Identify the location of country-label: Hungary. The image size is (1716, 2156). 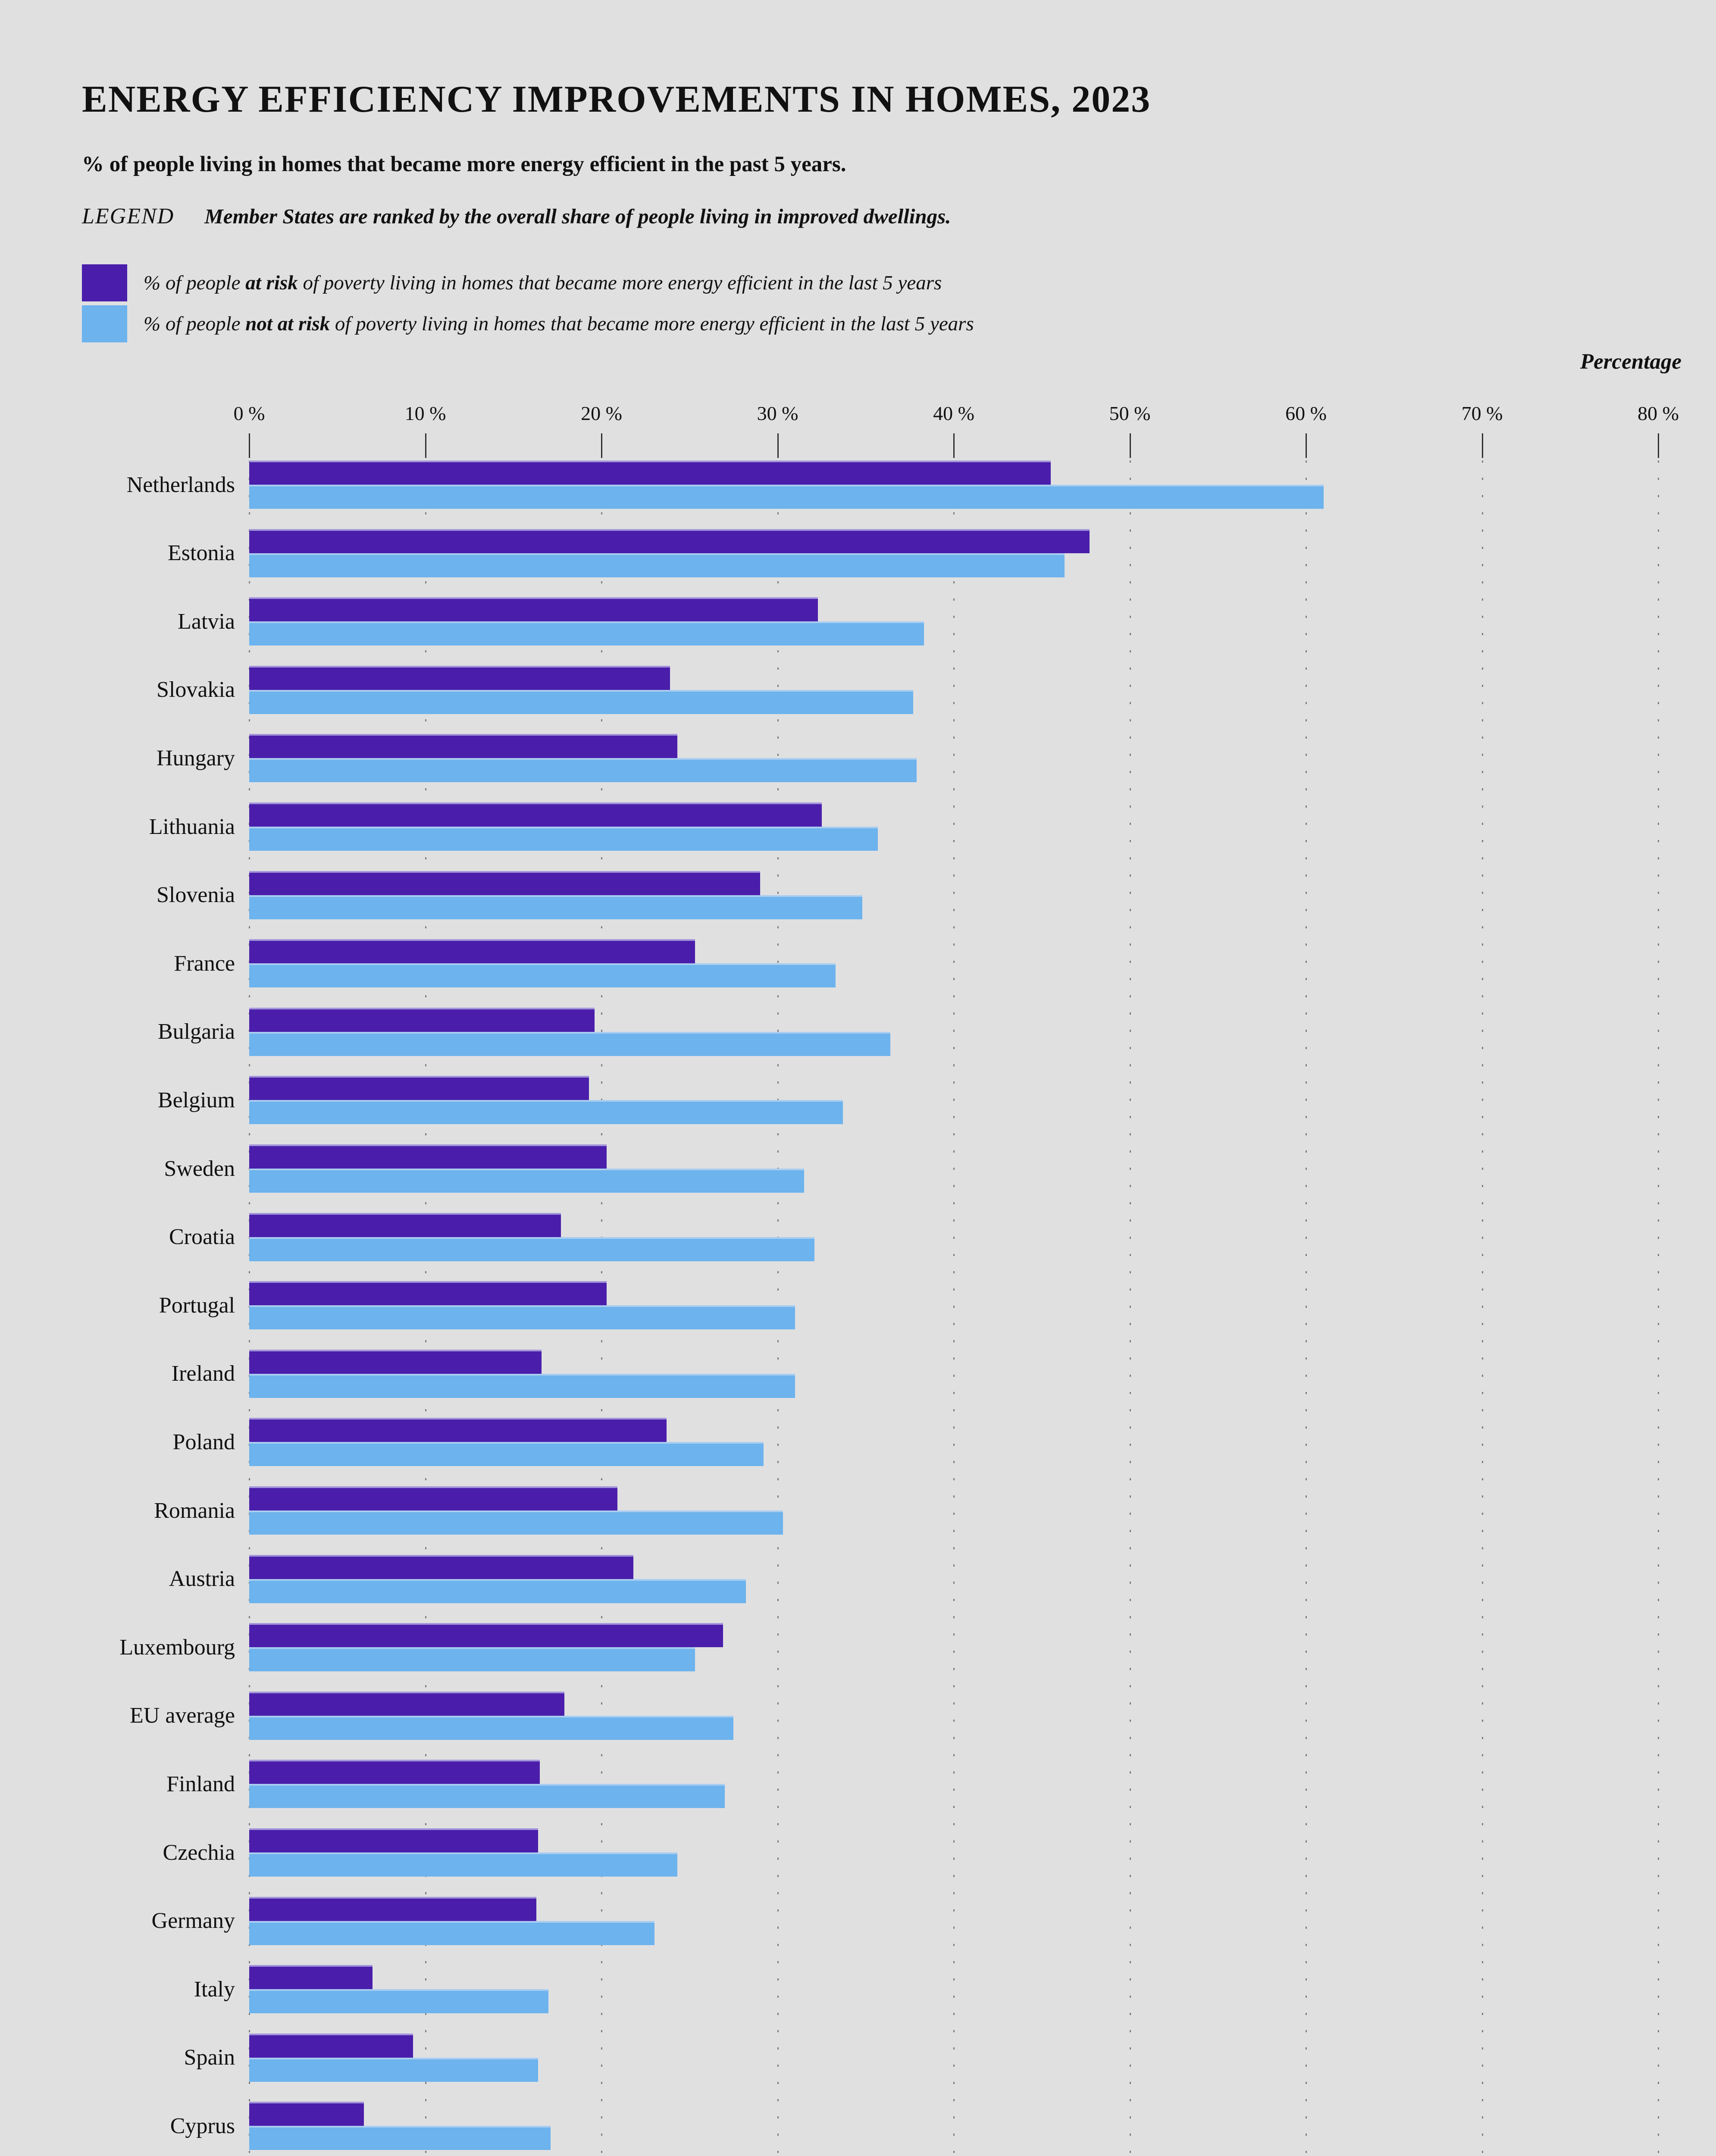
(196, 758).